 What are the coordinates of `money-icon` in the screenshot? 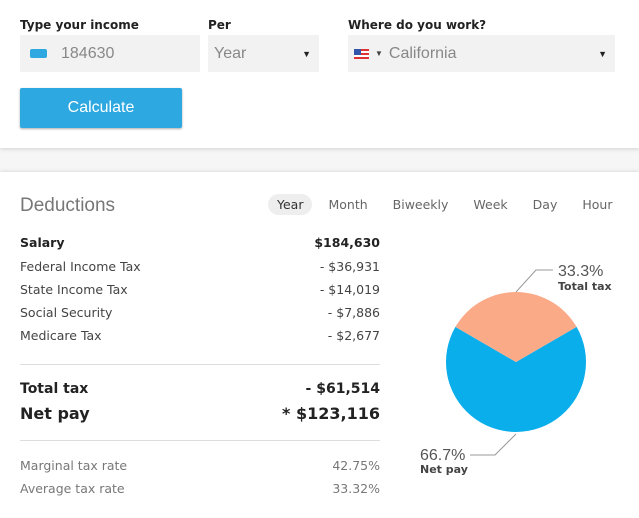 It's located at (38, 53).